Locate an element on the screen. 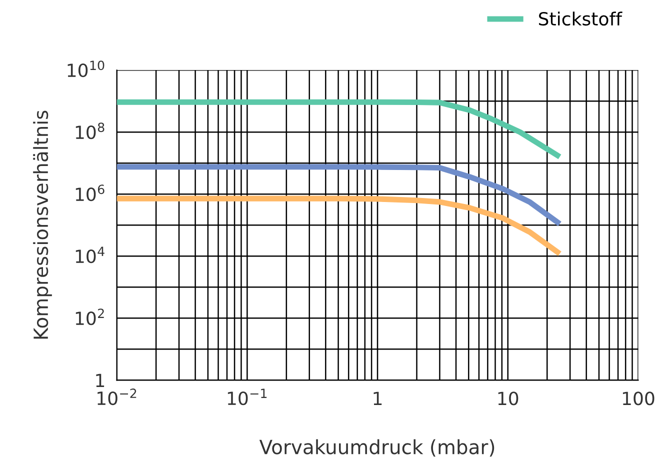 The height and width of the screenshot is (474, 660). legend-label: Stickstoff is located at coordinates (580, 19).